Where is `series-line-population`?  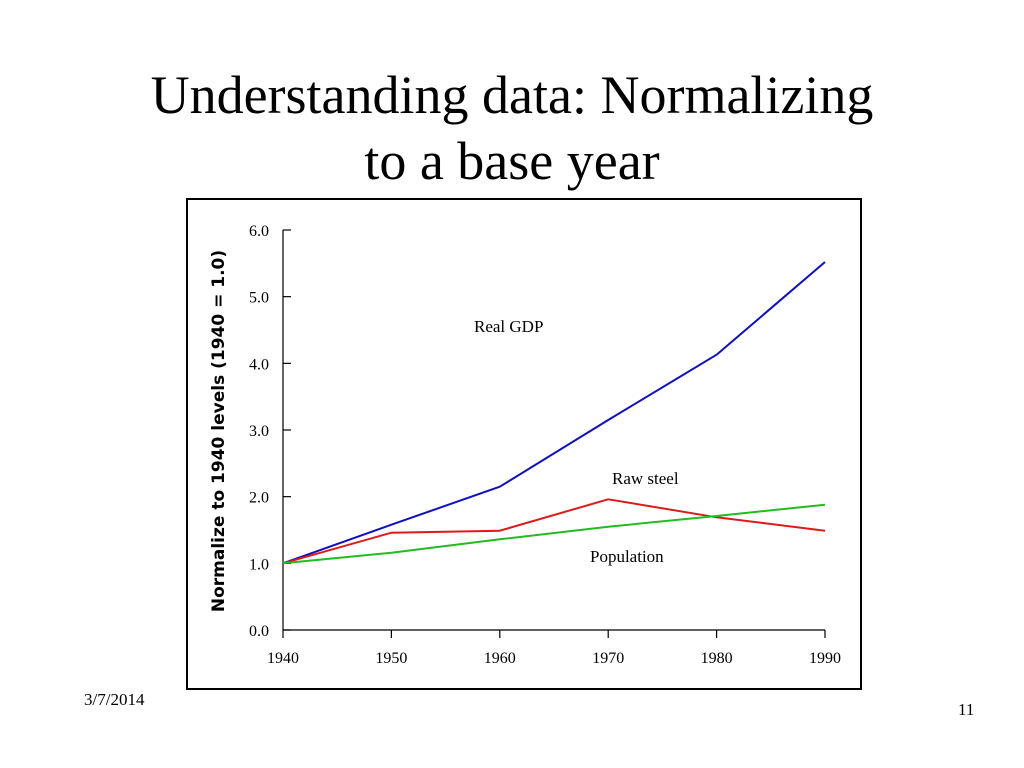
series-line-population is located at coordinates (554, 534).